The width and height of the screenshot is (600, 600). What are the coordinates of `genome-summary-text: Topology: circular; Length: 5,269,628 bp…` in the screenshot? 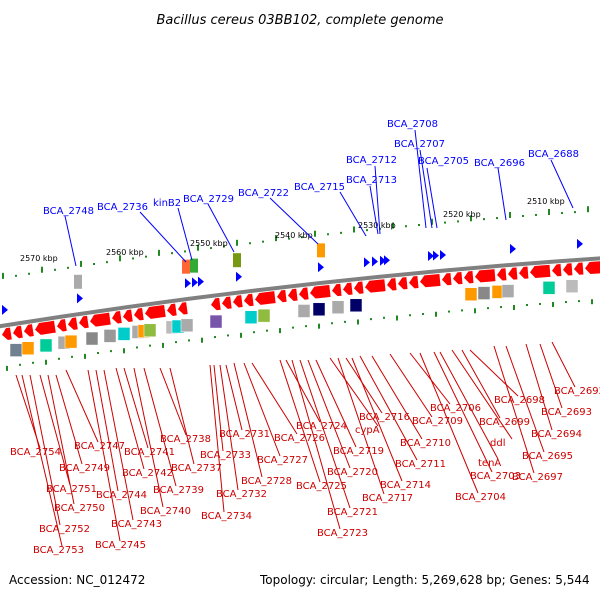 It's located at (425, 580).